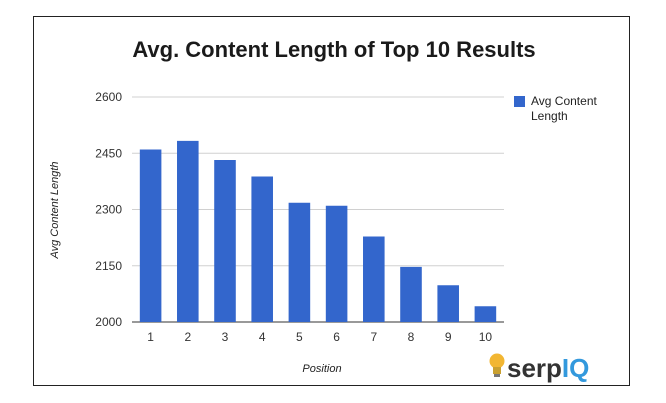  What do you see at coordinates (225, 337) in the screenshot?
I see `x-tick-label: 3` at bounding box center [225, 337].